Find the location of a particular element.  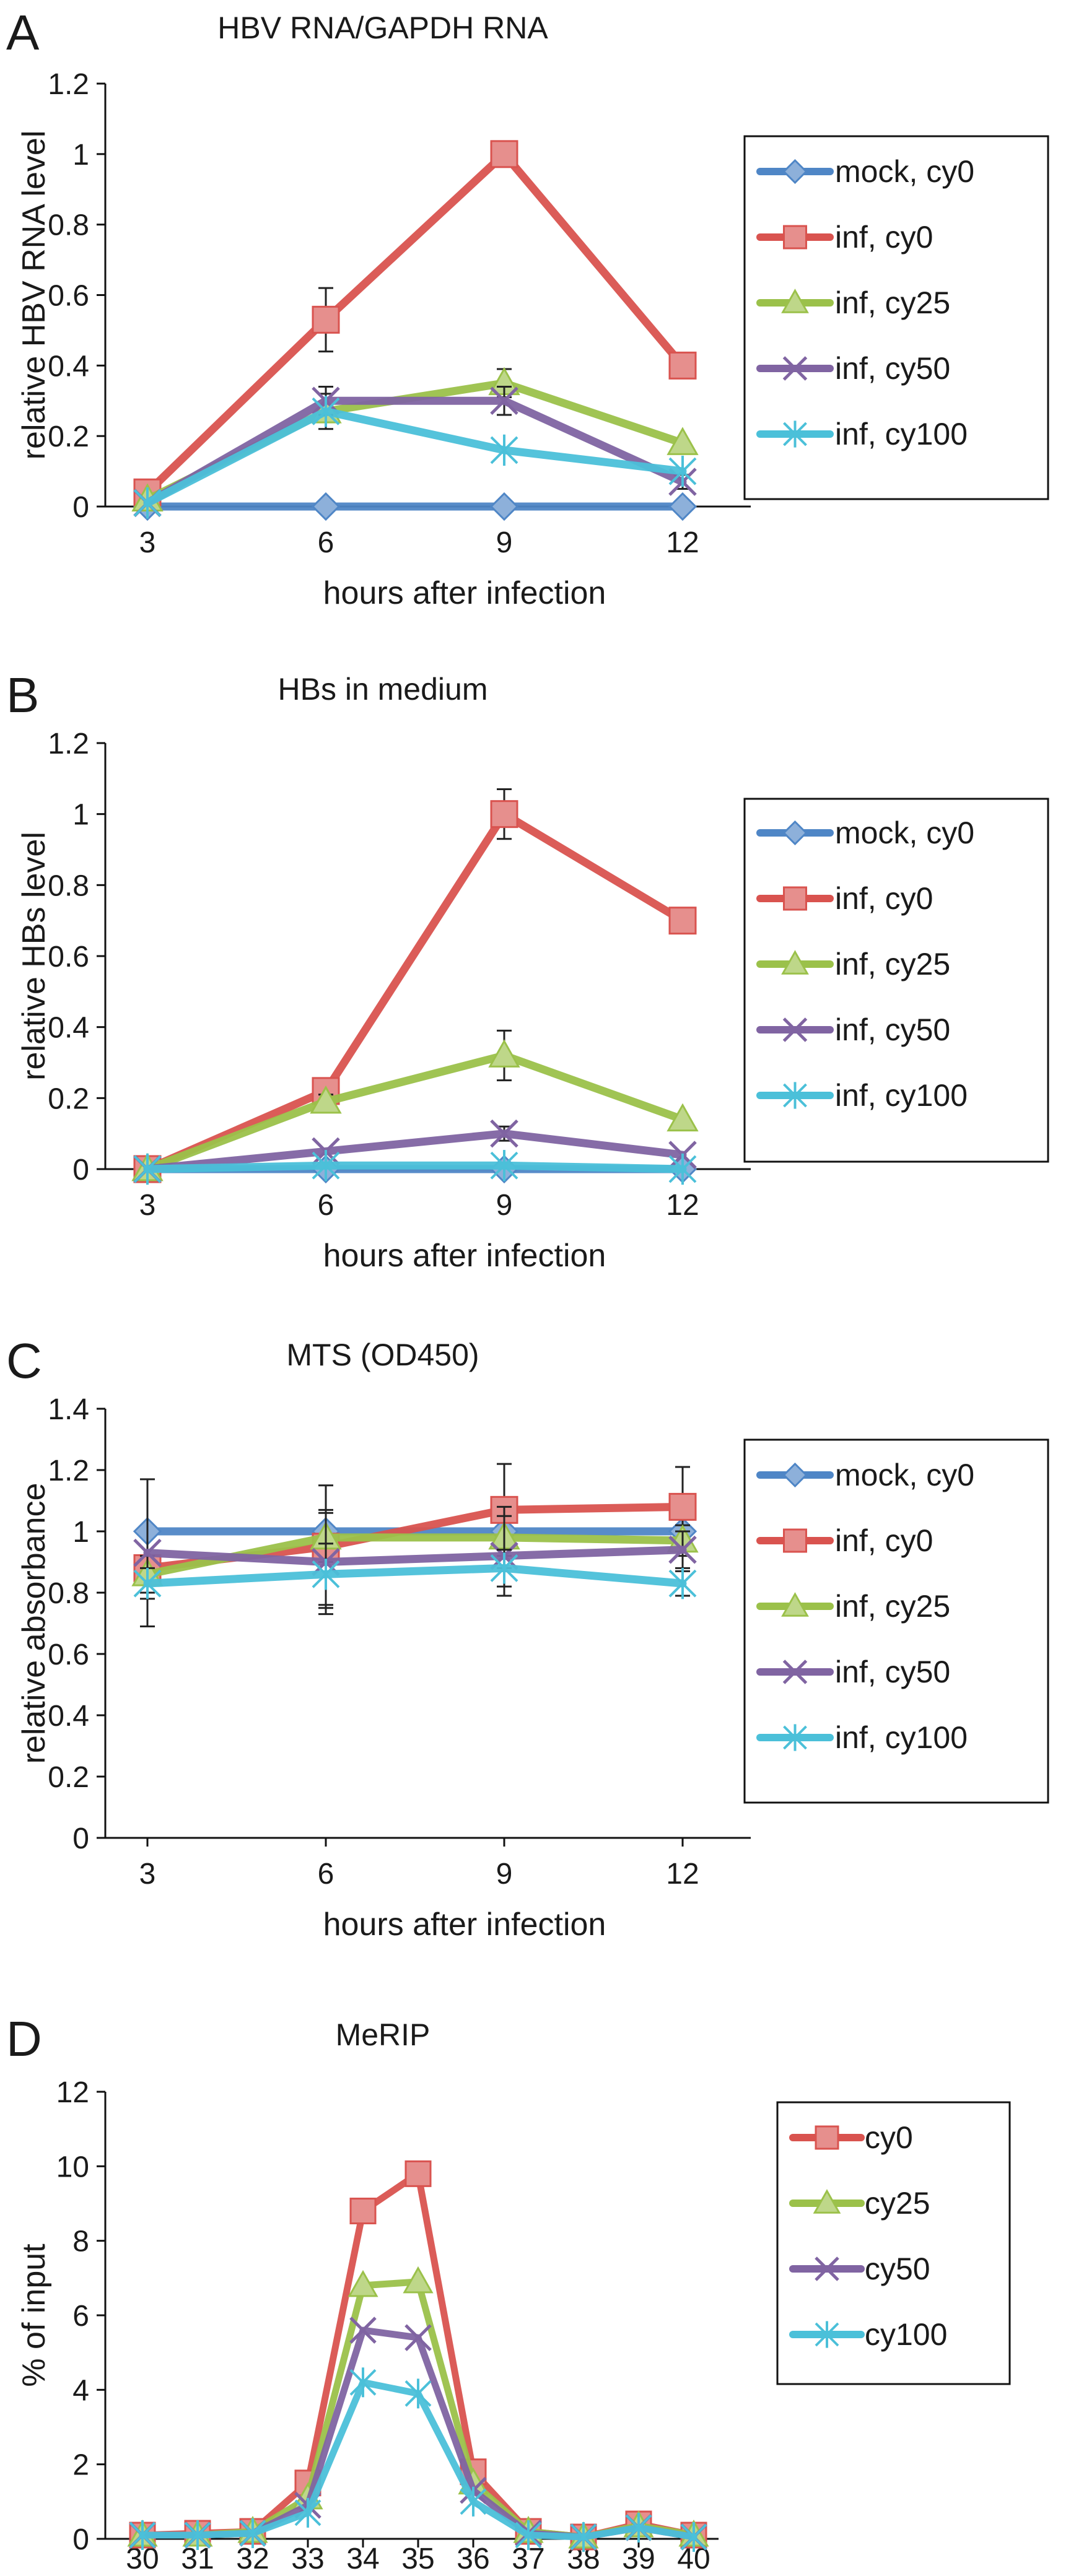

series-cy100 is located at coordinates (418, 2459).